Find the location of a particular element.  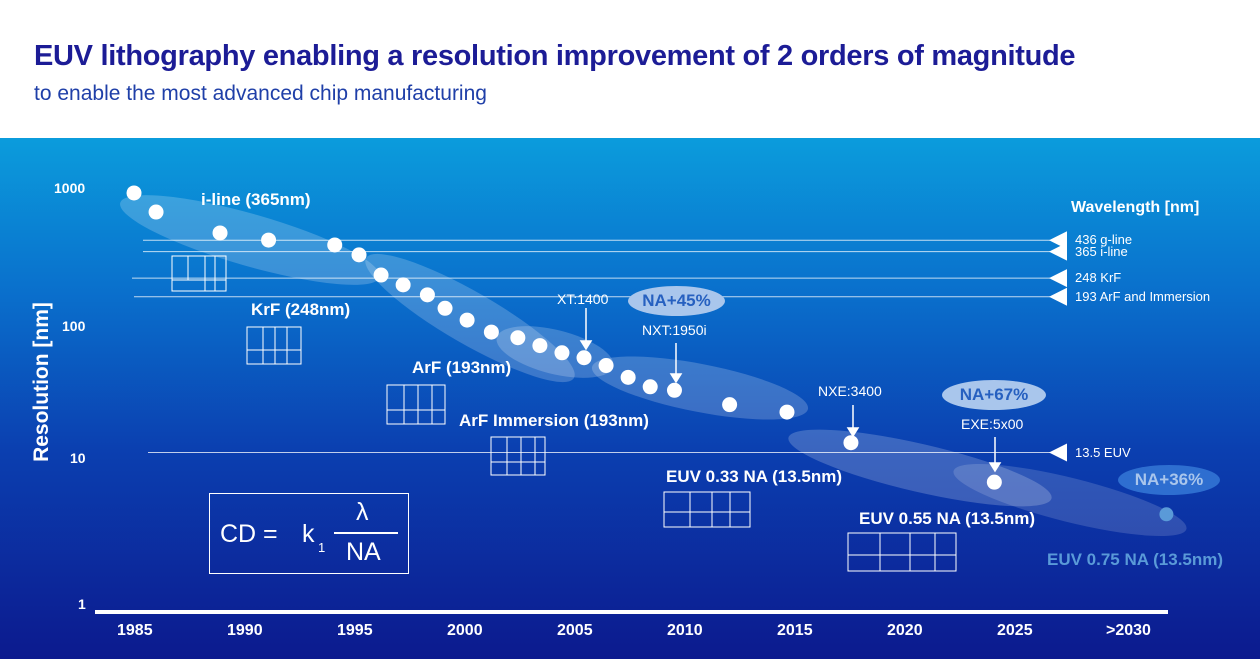

wavelength-title: Wavelength [nm] is located at coordinates (1135, 207).